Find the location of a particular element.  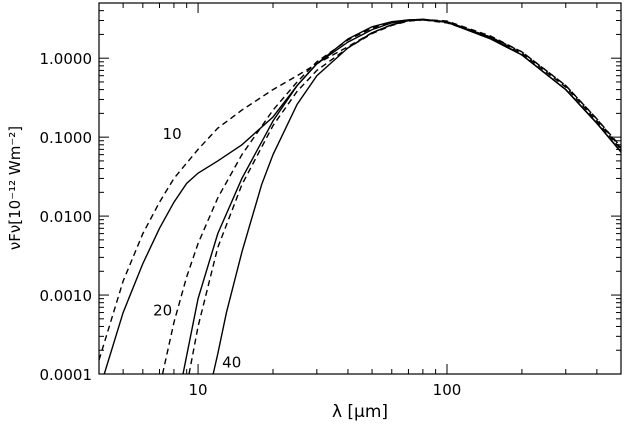

y-axis-label: νFν[10⁻¹² Wm⁻²] is located at coordinates (15, 188).